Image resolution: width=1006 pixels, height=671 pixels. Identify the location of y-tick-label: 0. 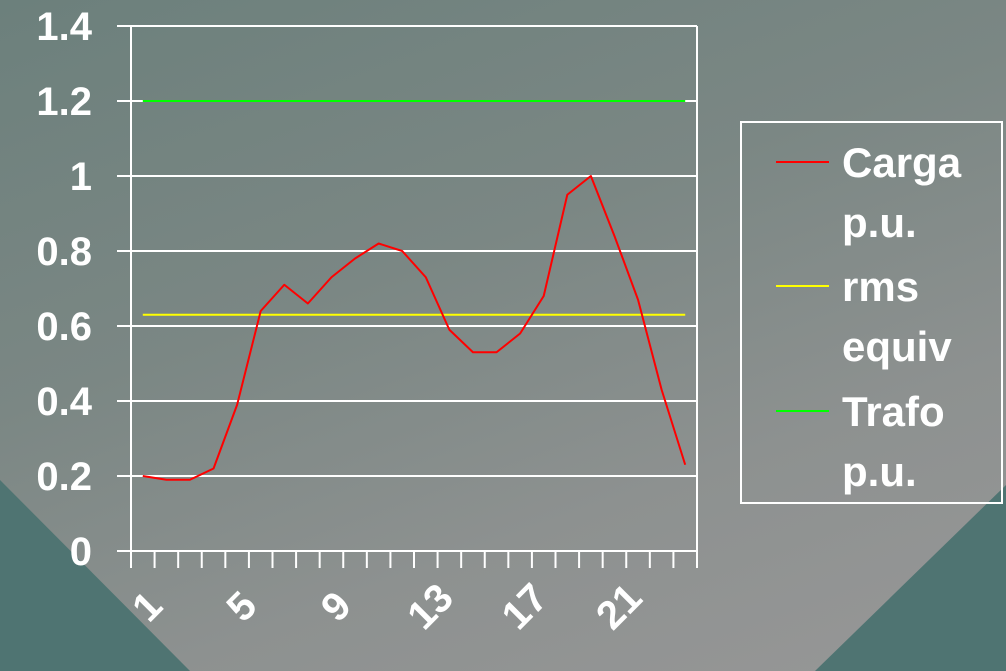
(81, 552).